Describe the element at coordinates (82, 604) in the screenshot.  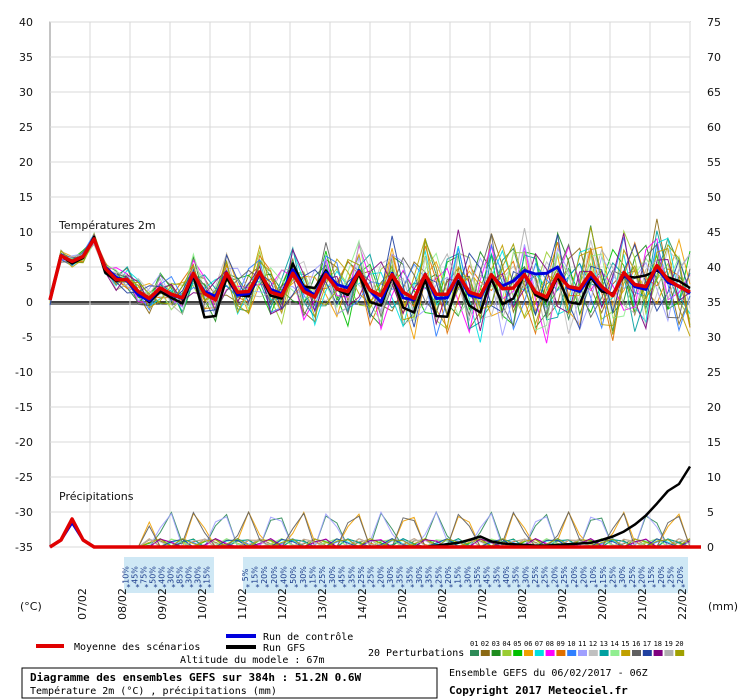
I see `x-tick-label: 07/02` at that location.